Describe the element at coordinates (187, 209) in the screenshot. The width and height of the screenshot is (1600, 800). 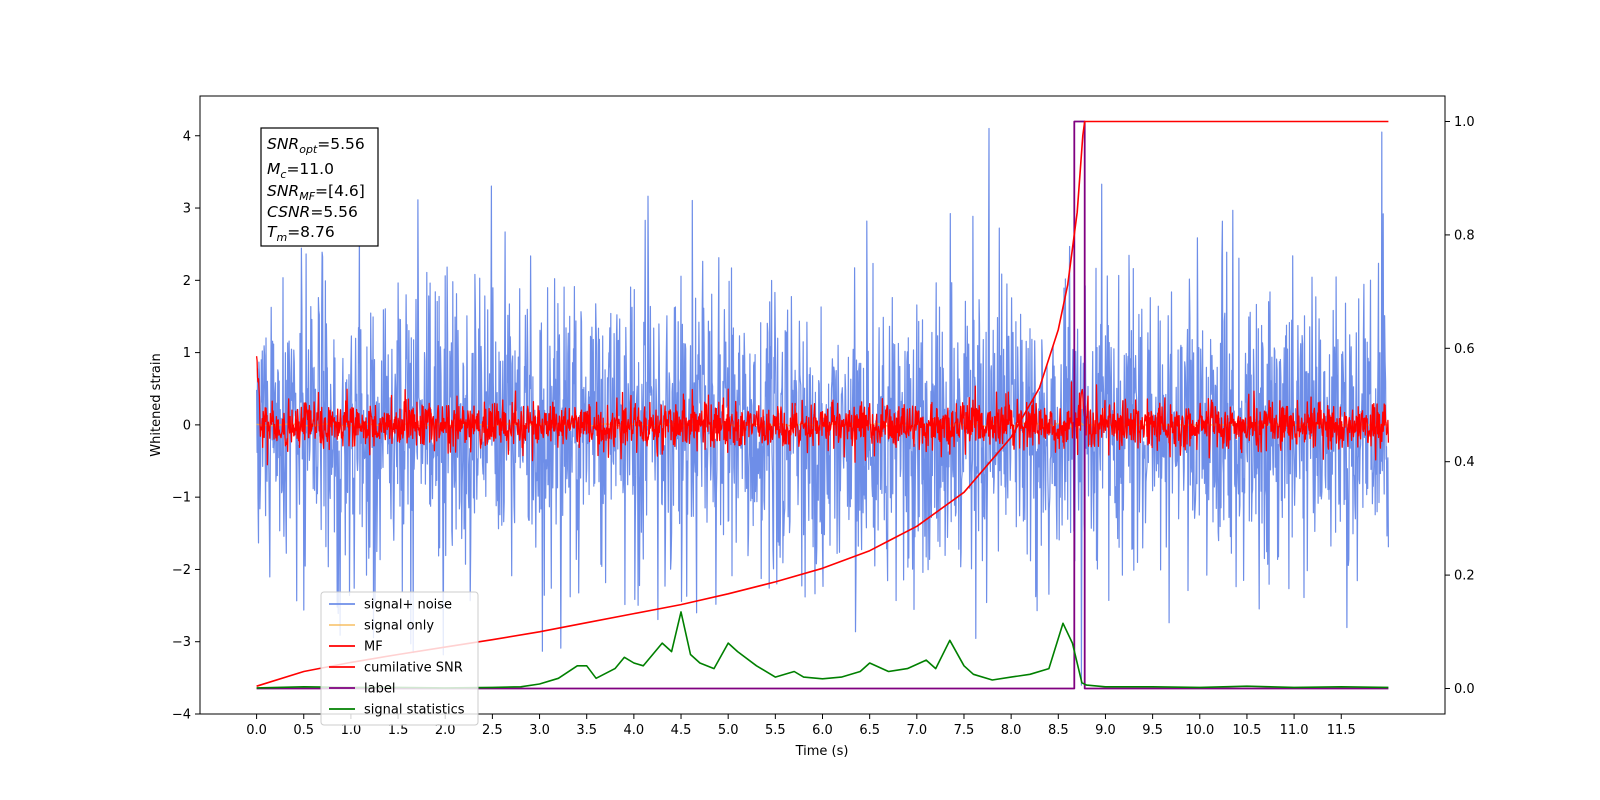
I see `y-tick-label: 3` at that location.